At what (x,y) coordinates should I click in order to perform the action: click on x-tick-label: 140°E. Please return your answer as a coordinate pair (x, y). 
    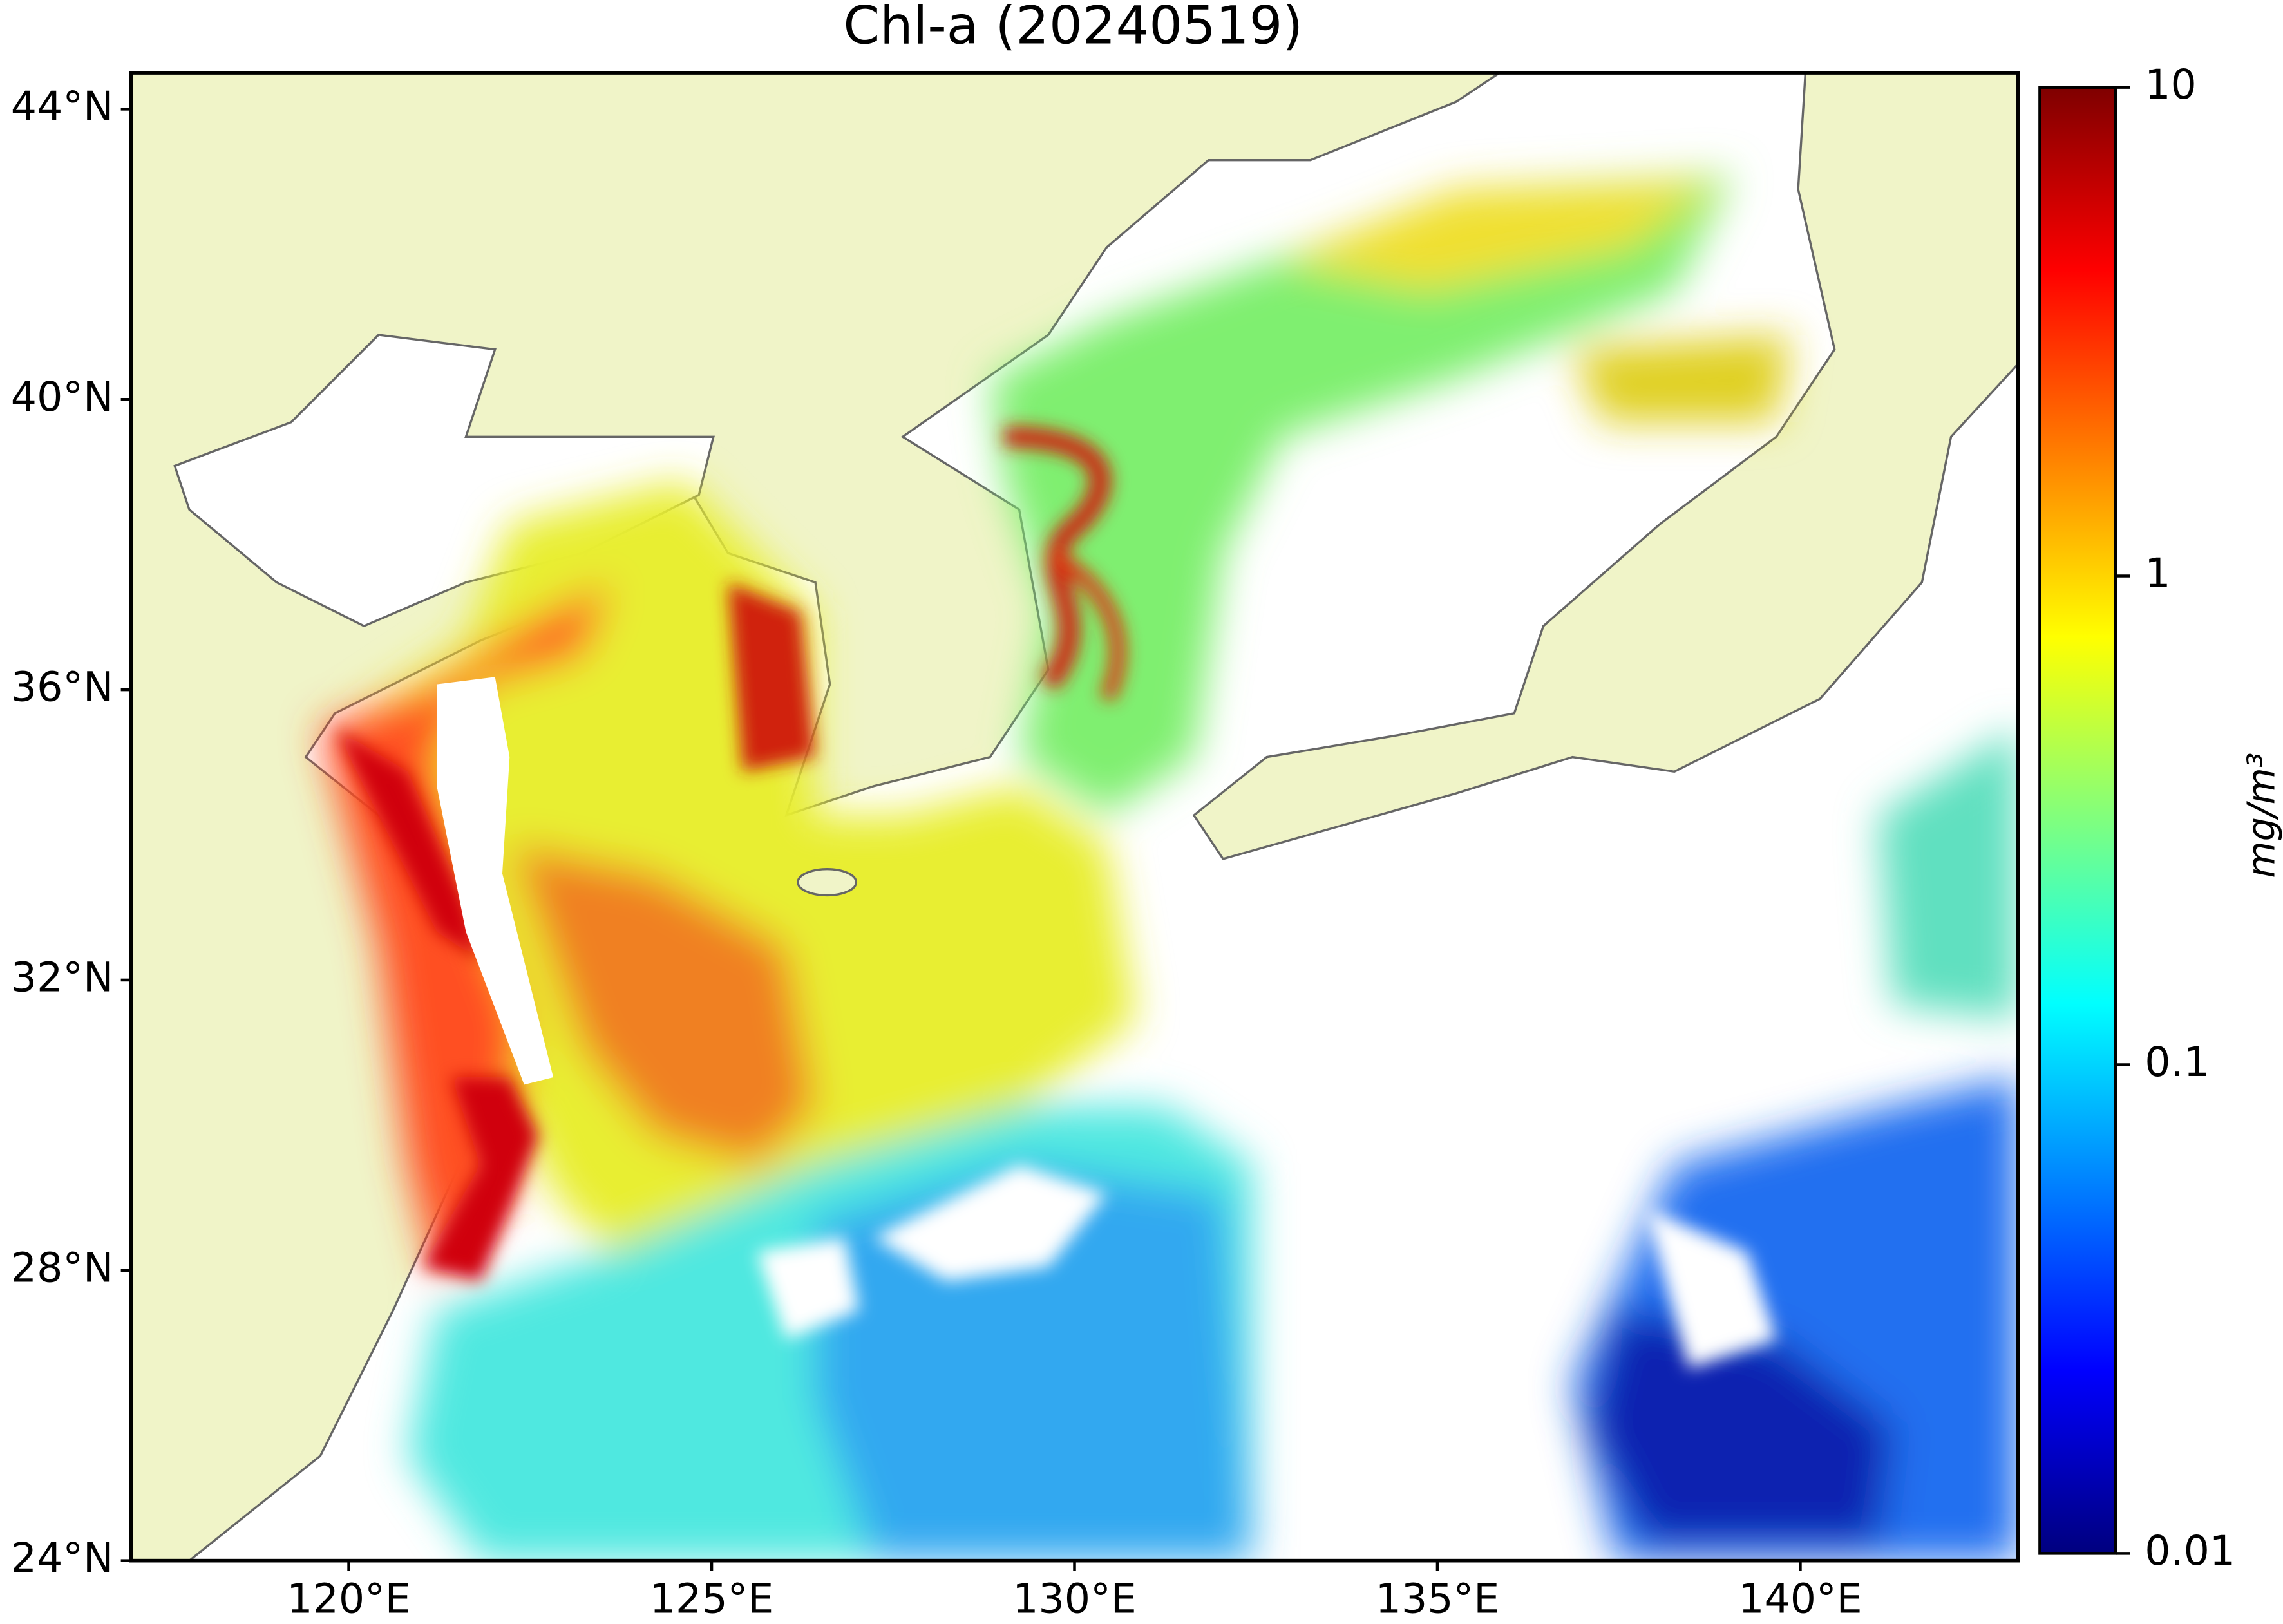
    Looking at the image, I should click on (1800, 1599).